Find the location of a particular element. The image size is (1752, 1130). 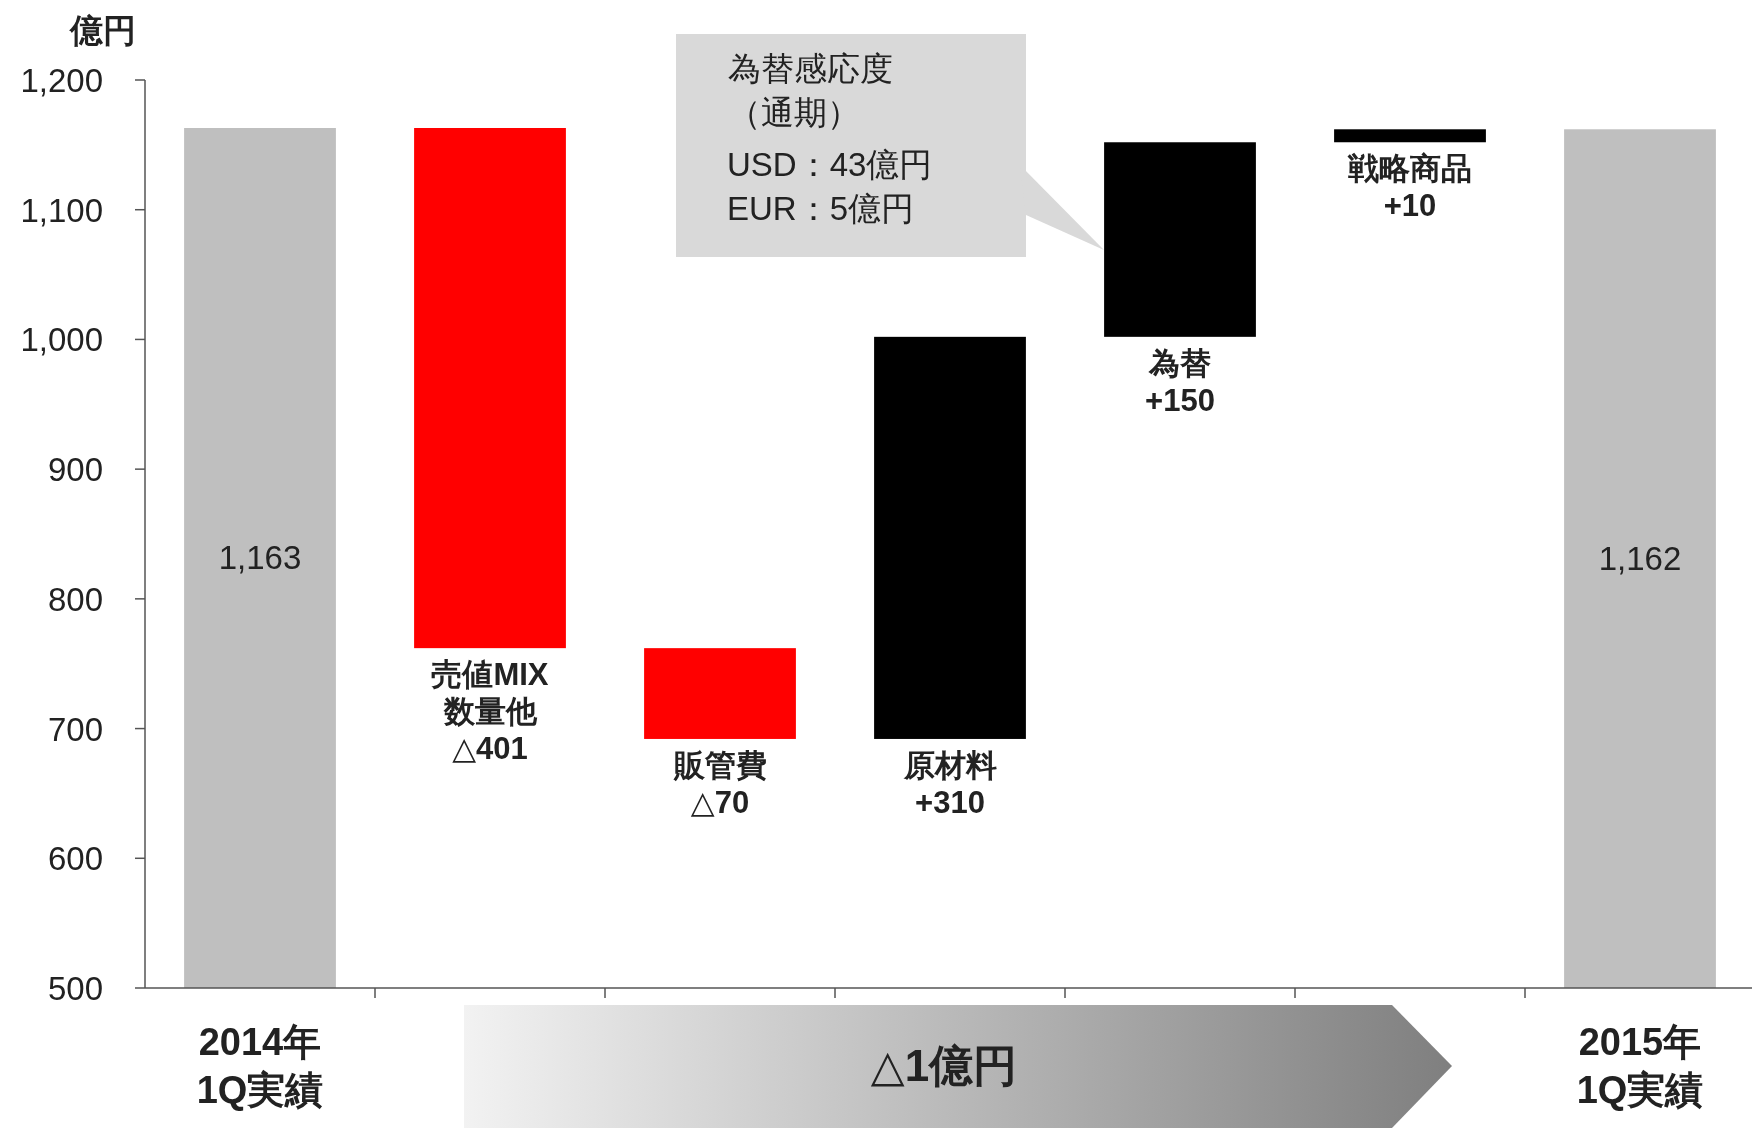

text: △1億円 is located at coordinates (944, 1065).